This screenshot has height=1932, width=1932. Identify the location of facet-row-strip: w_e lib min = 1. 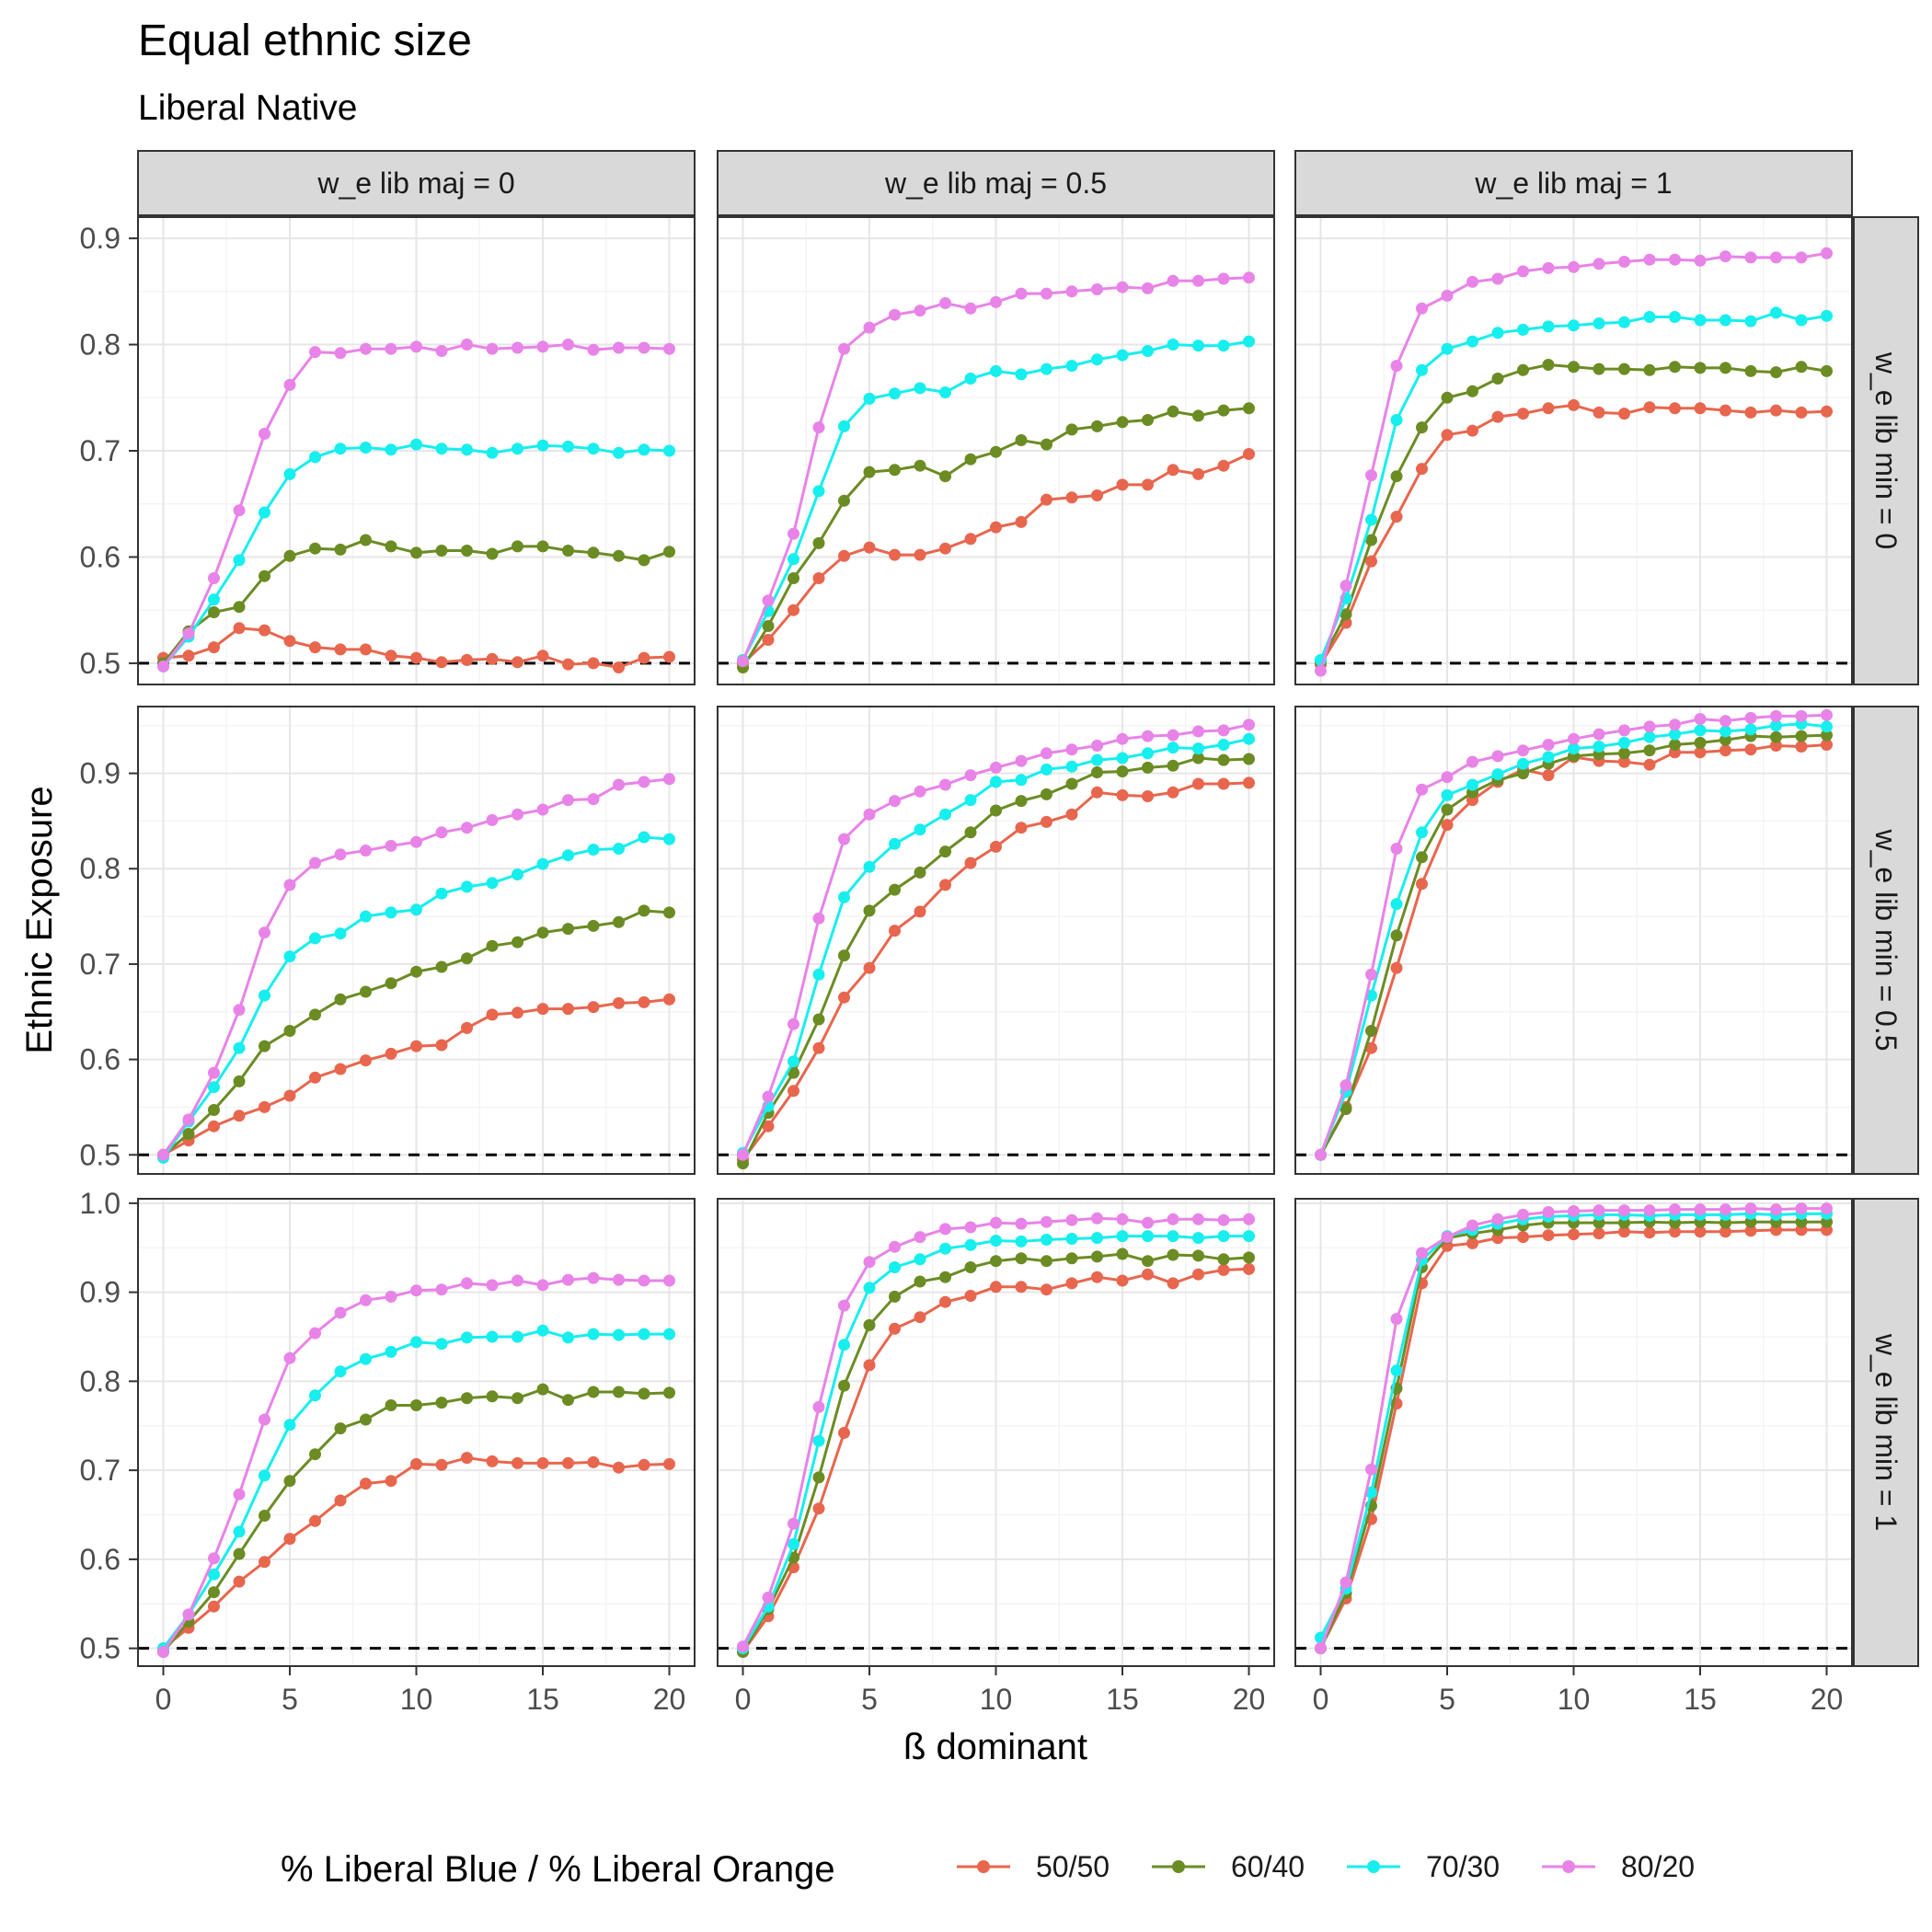
(1886, 1432).